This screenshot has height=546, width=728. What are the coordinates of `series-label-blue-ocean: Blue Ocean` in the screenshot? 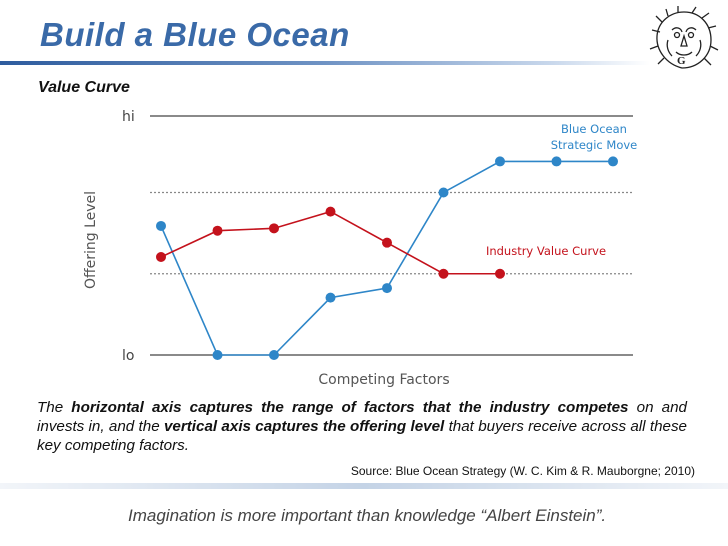 It's located at (594, 129).